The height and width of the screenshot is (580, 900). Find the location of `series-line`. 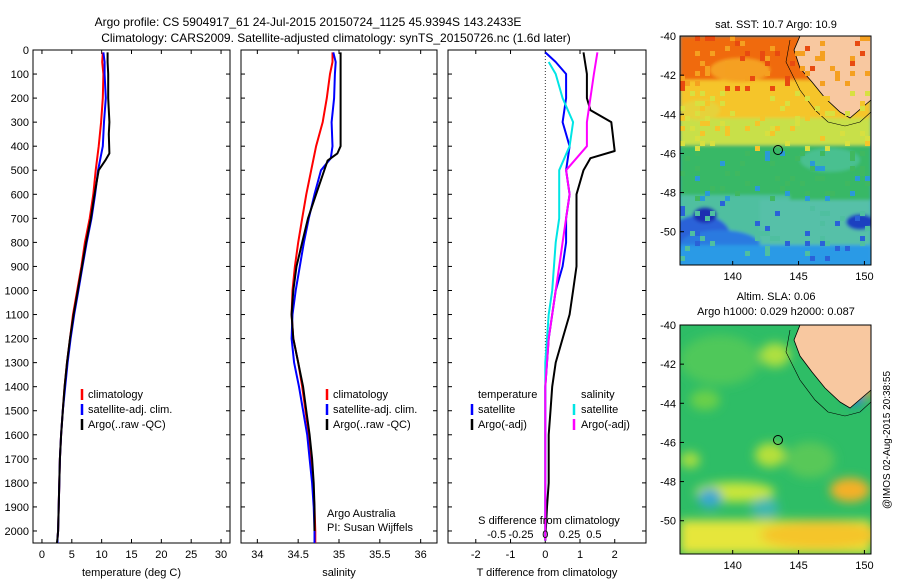

series-line is located at coordinates (313, 297).